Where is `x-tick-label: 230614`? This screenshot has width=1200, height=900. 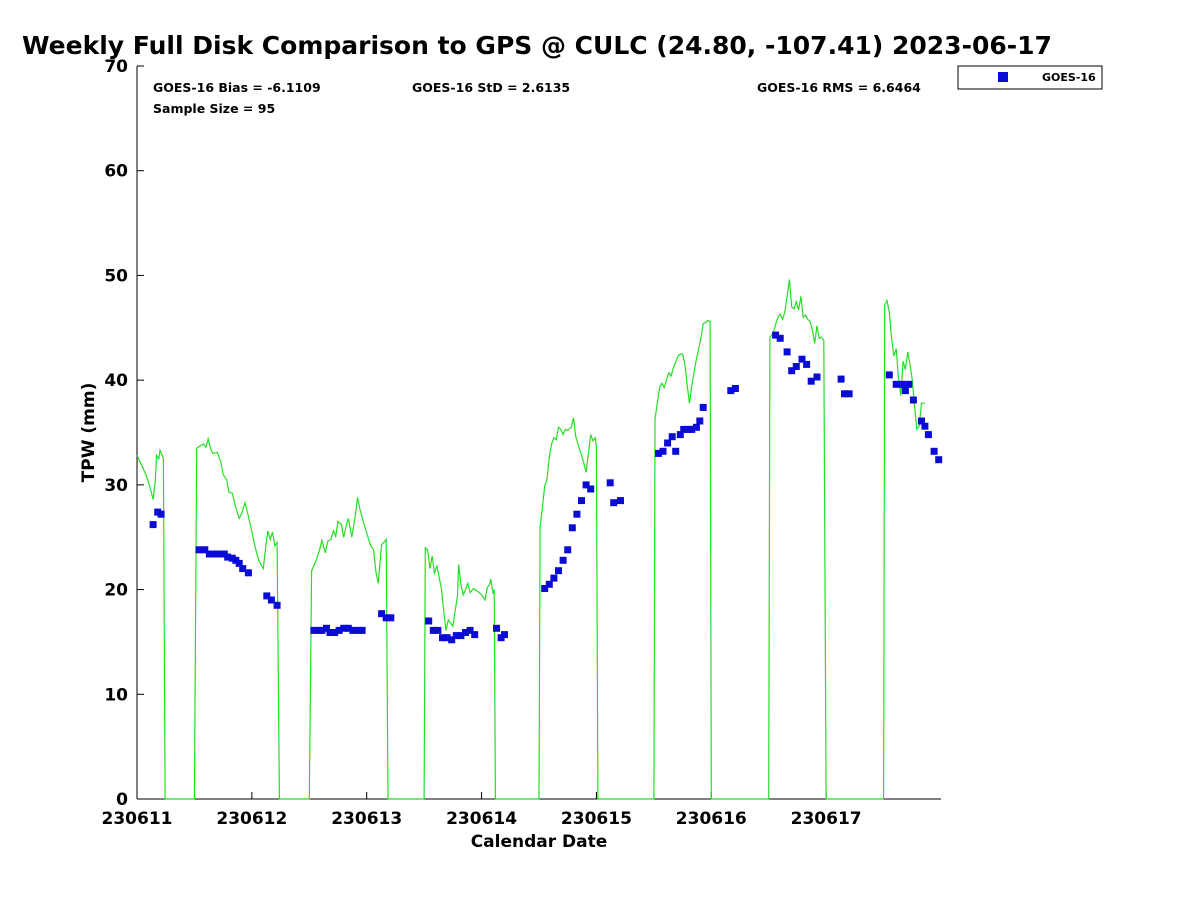 x-tick-label: 230614 is located at coordinates (481, 819).